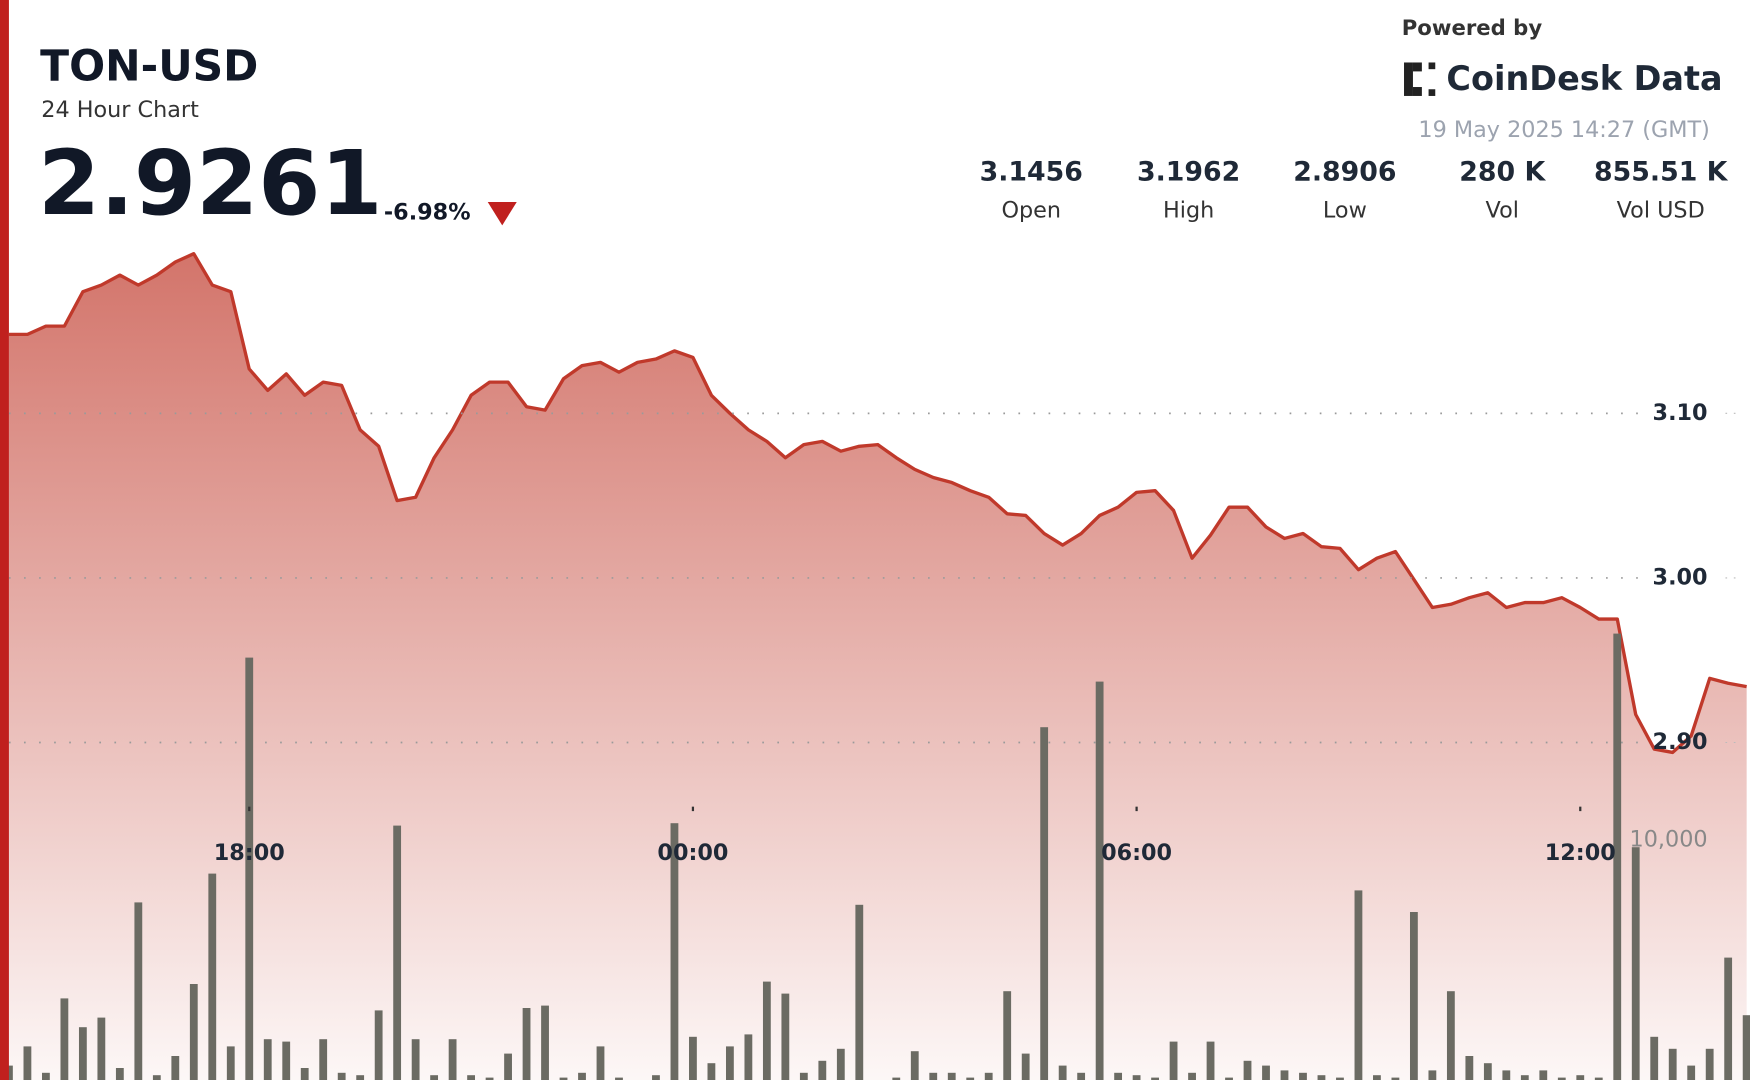  What do you see at coordinates (149, 66) in the screenshot?
I see `symbol: TON-USD` at bounding box center [149, 66].